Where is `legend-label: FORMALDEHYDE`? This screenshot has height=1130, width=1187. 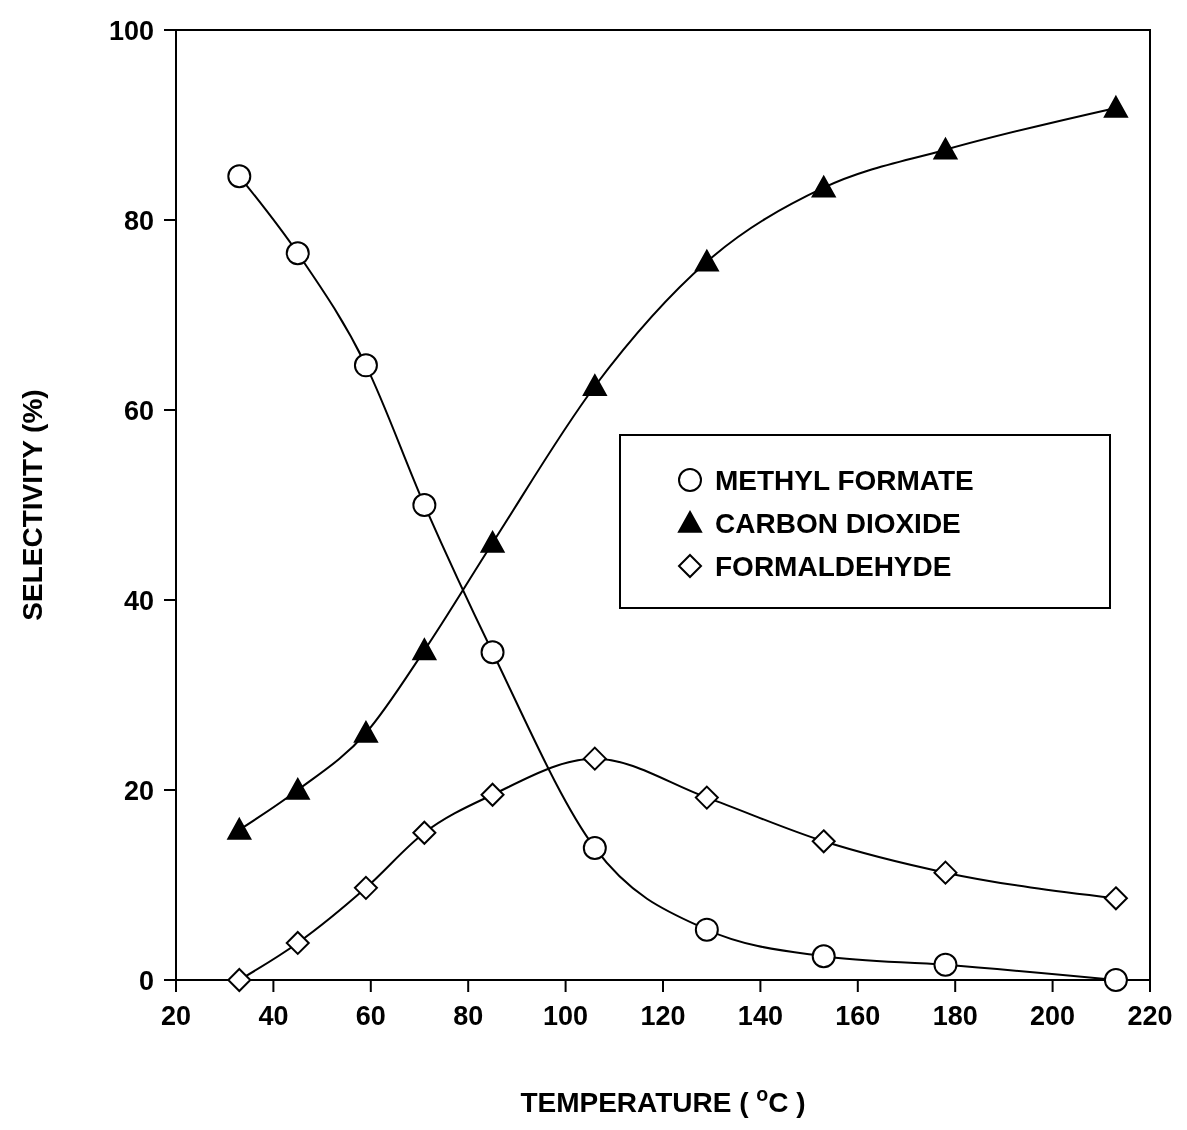 legend-label: FORMALDEHYDE is located at coordinates (833, 566).